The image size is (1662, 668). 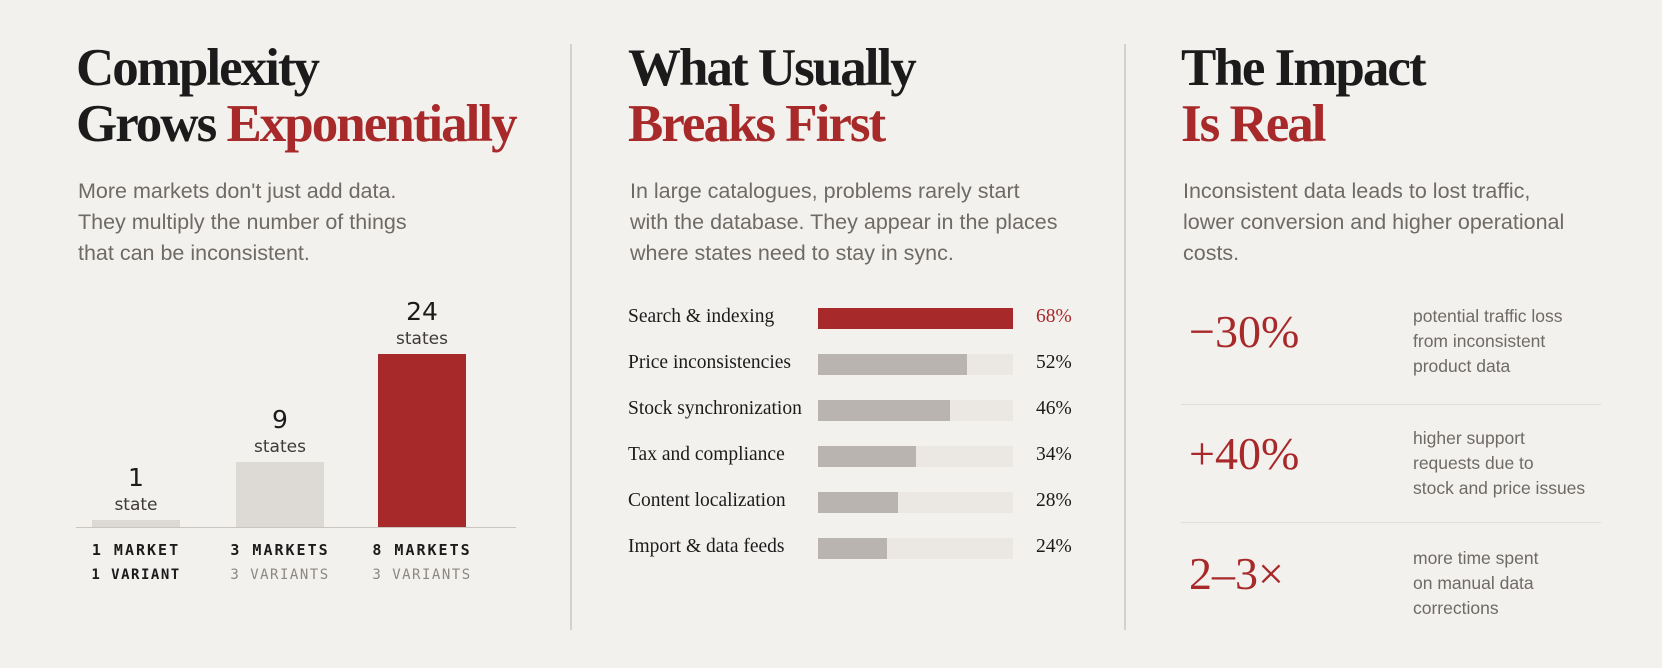 What do you see at coordinates (1473, 583) in the screenshot?
I see `desc-line: on manual data` at bounding box center [1473, 583].